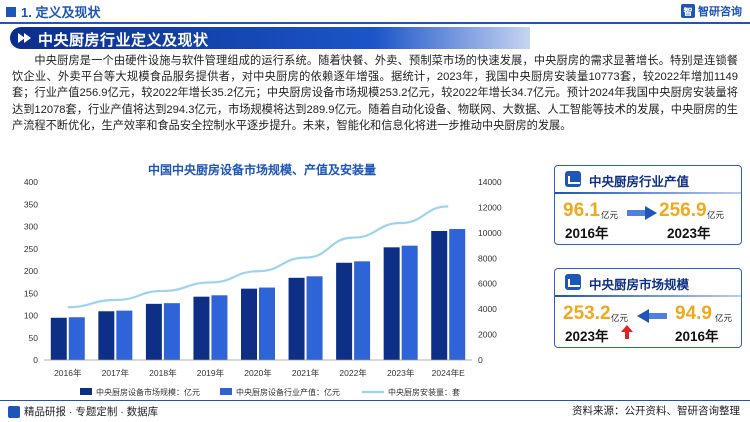 Image resolution: width=750 pixels, height=422 pixels. Describe the element at coordinates (35, 360) in the screenshot. I see `y-left-tick-label: 0` at that location.